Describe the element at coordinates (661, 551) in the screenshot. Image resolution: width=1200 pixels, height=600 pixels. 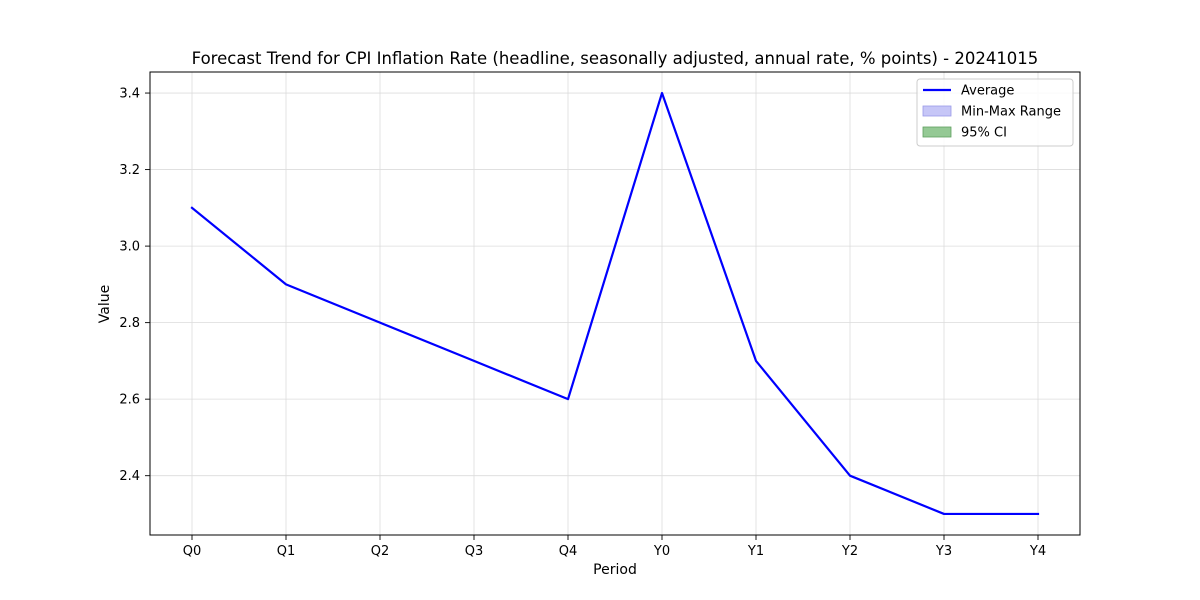
I see `x-tick-label: Y0` at that location.